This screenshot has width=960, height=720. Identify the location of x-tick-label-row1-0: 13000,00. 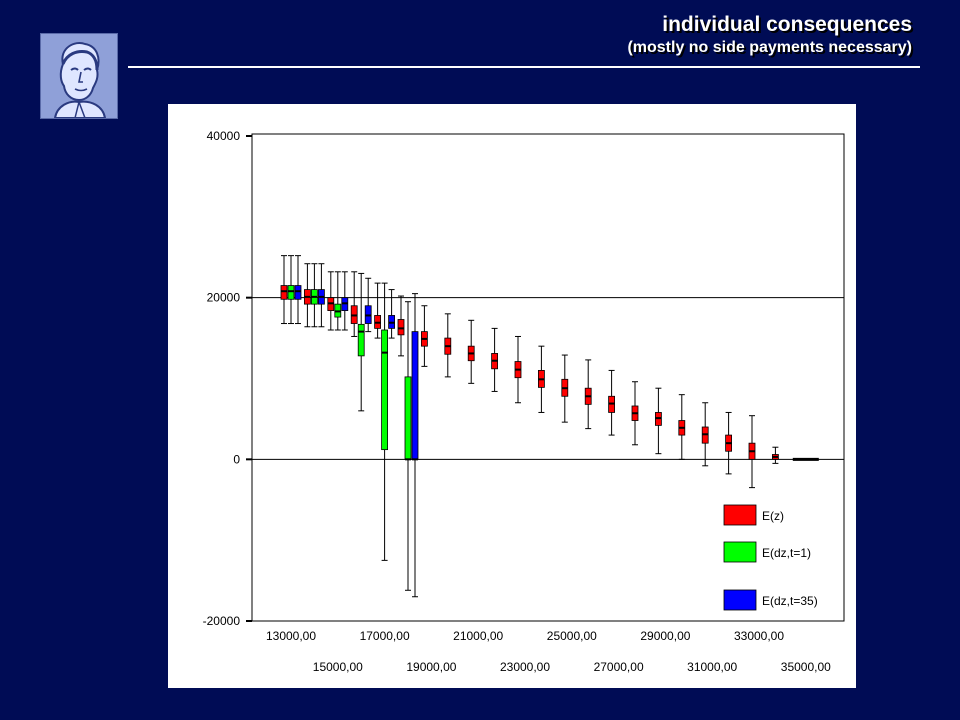
(291, 636).